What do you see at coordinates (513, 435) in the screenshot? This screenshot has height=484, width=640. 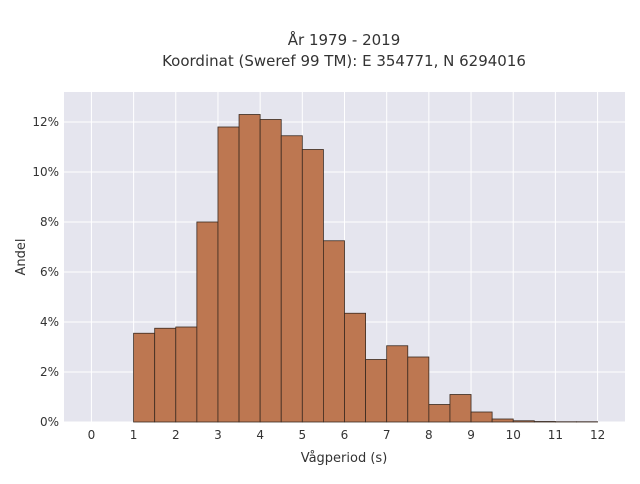 I see `x-tick-label: 10` at bounding box center [513, 435].